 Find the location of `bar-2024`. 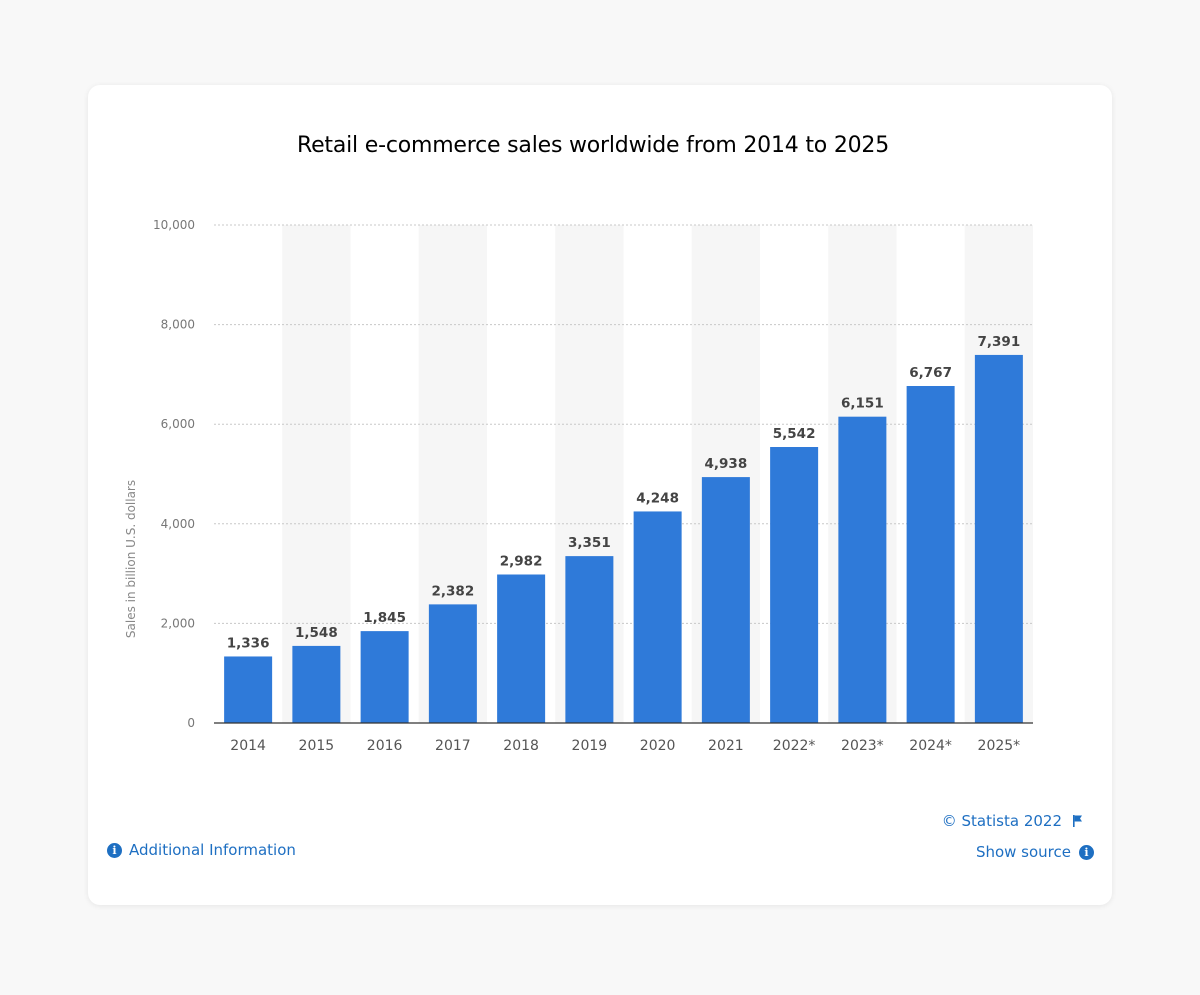

bar-2024 is located at coordinates (930, 554).